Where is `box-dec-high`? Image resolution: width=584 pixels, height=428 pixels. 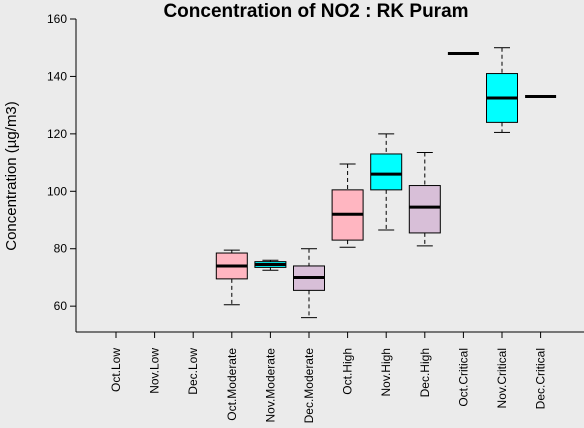
box-dec-high is located at coordinates (424, 199).